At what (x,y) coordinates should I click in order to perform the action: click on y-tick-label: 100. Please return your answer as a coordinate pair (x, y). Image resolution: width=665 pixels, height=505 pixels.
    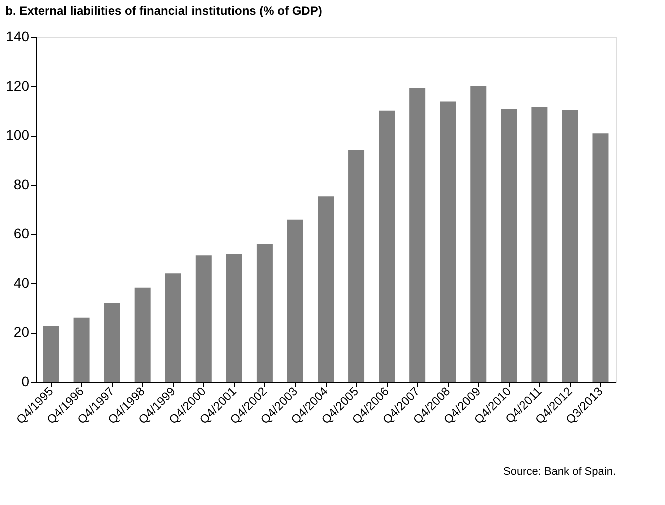
    Looking at the image, I should click on (18, 135).